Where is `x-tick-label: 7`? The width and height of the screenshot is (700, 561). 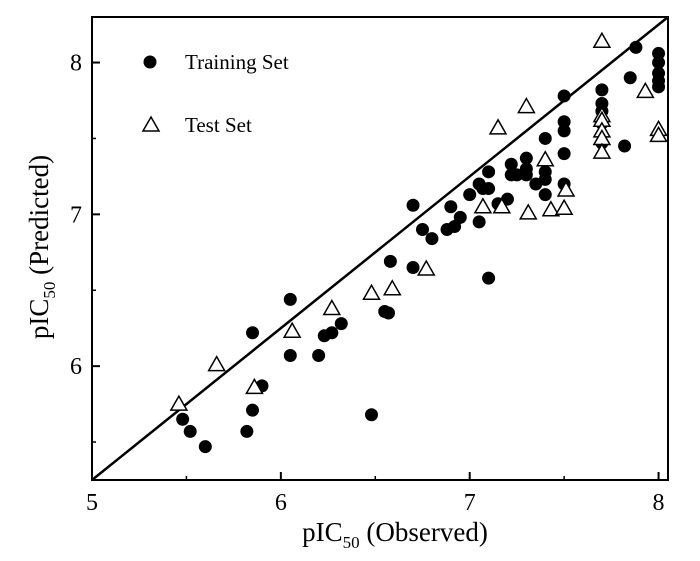 x-tick-label: 7 is located at coordinates (470, 503).